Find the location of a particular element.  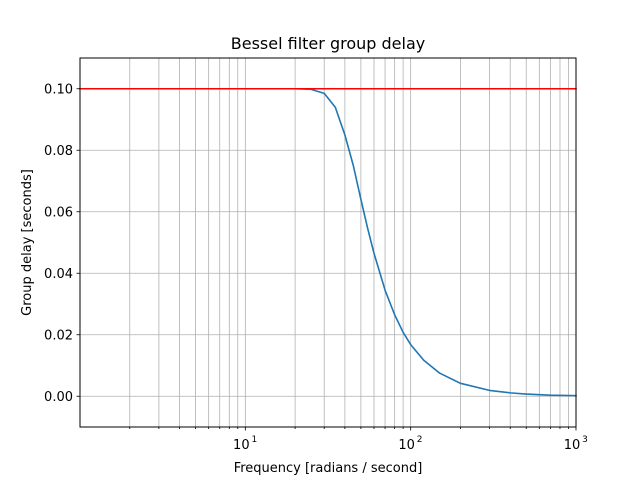

x-tick-label-exponent: 1 is located at coordinates (254, 440).